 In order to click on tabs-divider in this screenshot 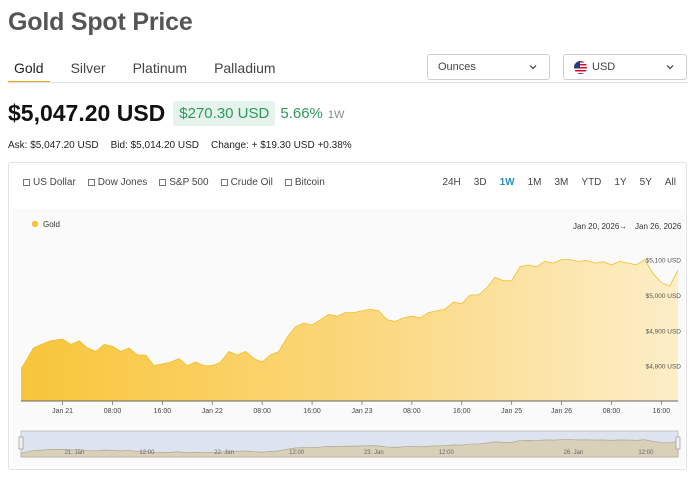, I will do `click(348, 82)`.